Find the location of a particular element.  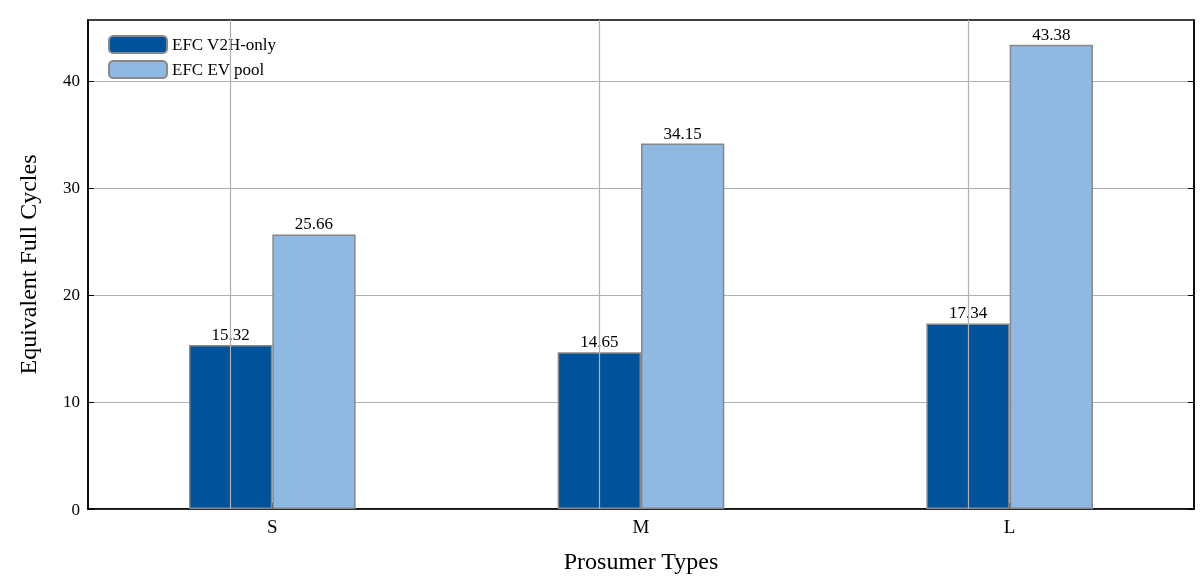

x-tick-label: M is located at coordinates (641, 526).